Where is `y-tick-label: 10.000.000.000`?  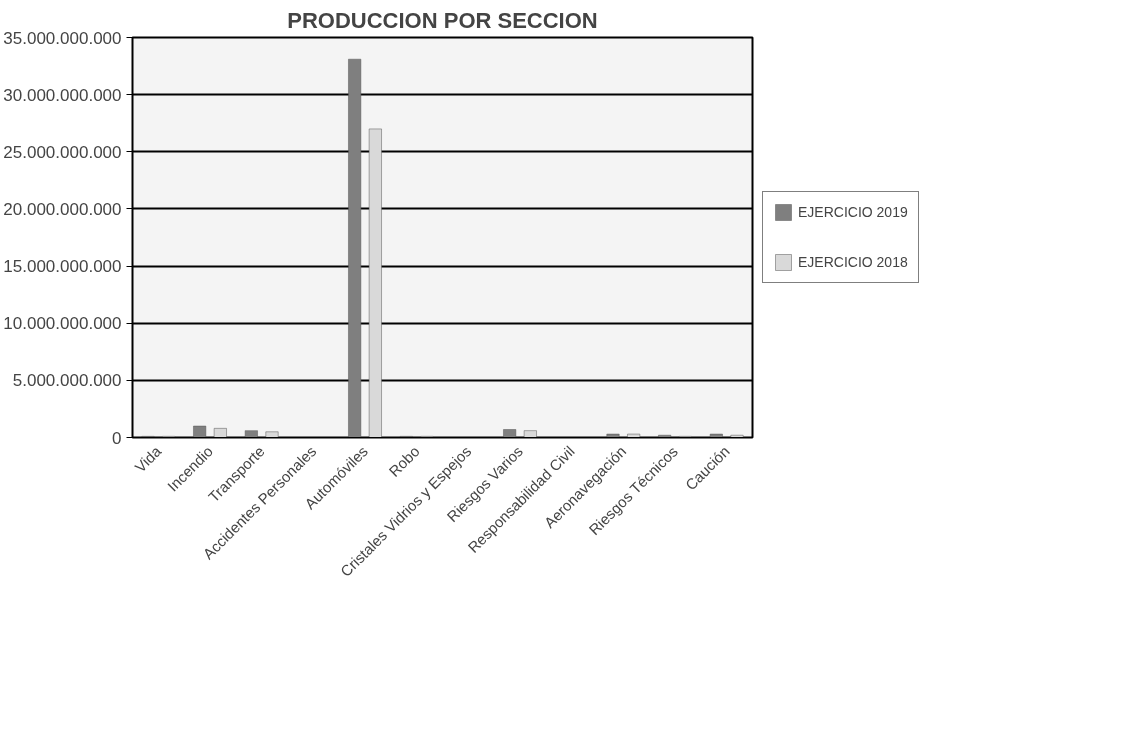 y-tick-label: 10.000.000.000 is located at coordinates (62, 324).